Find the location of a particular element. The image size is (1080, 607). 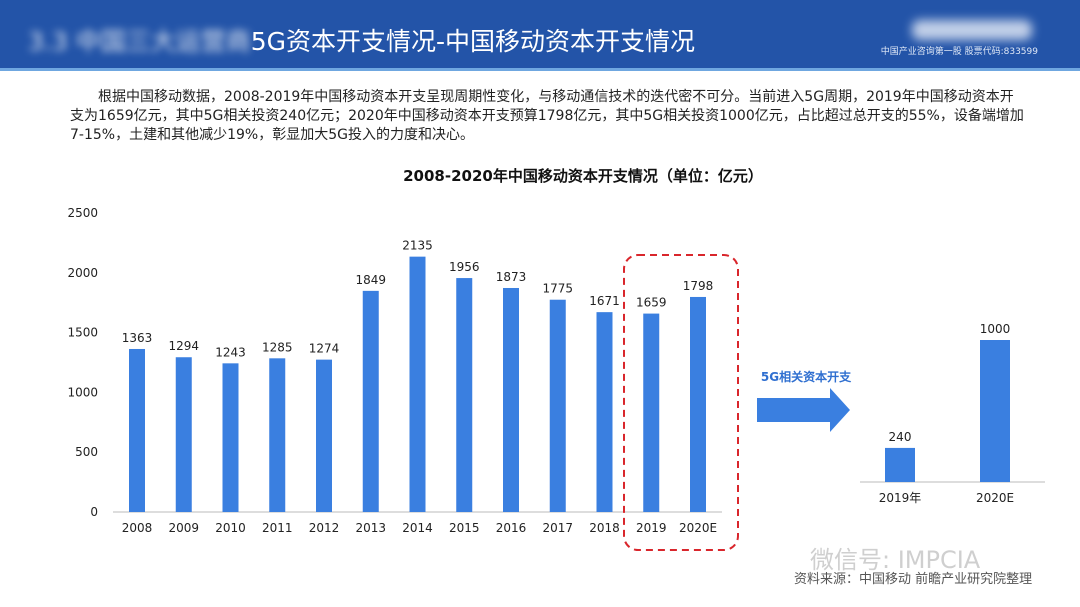

y-tick-label: 1000 is located at coordinates (82, 392).